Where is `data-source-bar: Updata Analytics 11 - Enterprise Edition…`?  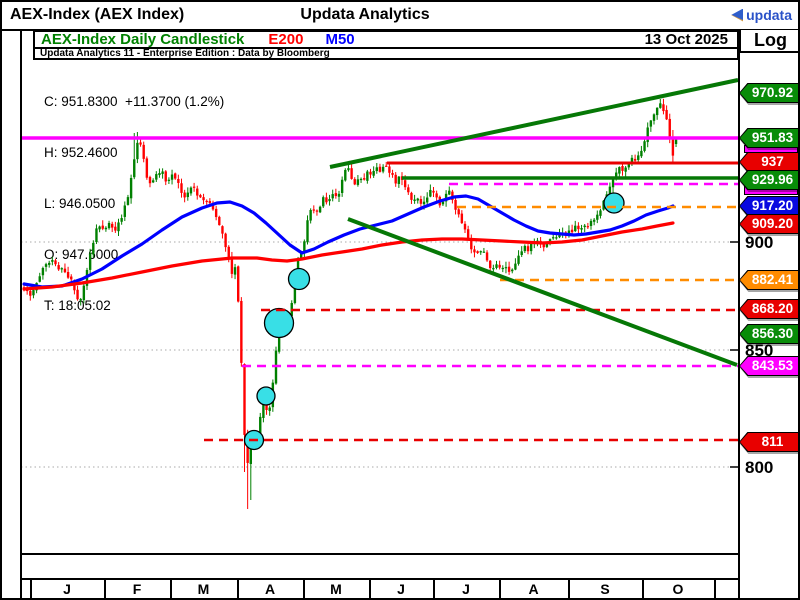
data-source-bar: Updata Analytics 11 - Enterprise Edition… is located at coordinates (386, 54).